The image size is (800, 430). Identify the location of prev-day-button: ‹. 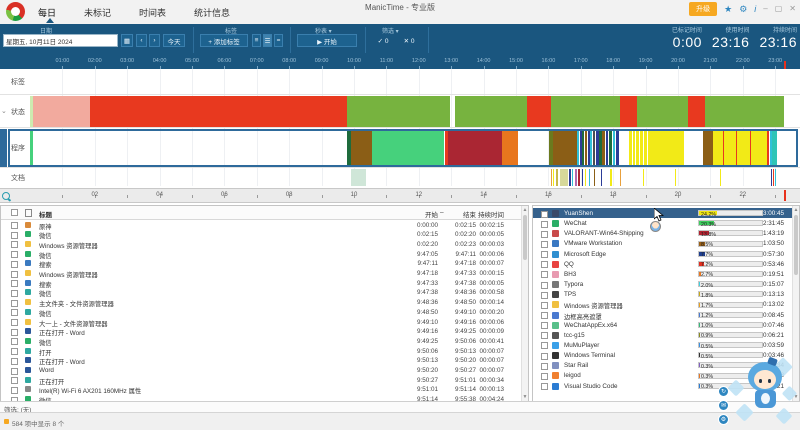
(141, 40).